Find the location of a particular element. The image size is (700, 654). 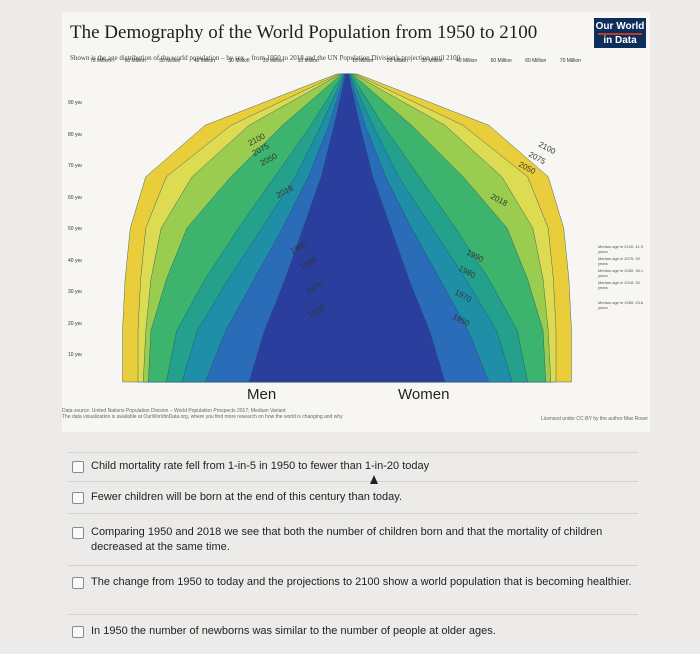

median-note: Median age in 2075: 39 years is located at coordinates (619, 261).